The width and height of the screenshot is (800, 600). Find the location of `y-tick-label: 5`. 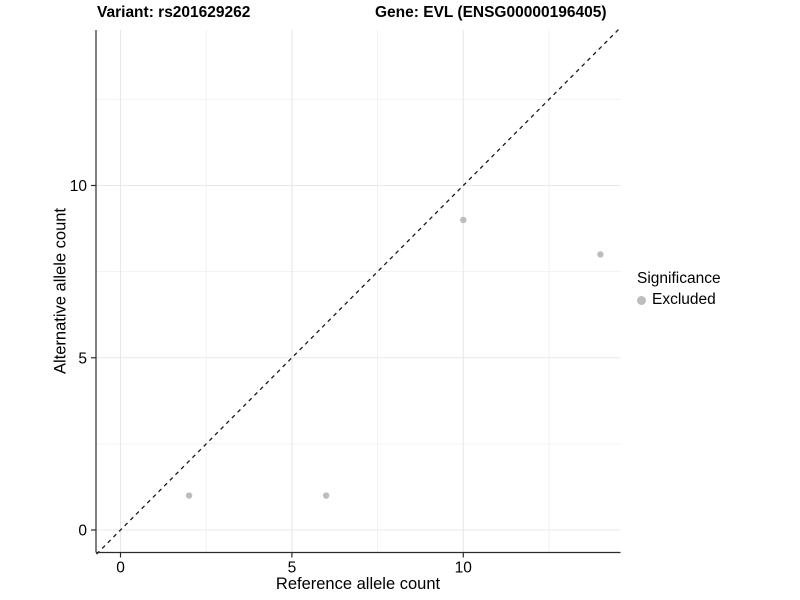

y-tick-label: 5 is located at coordinates (82, 358).